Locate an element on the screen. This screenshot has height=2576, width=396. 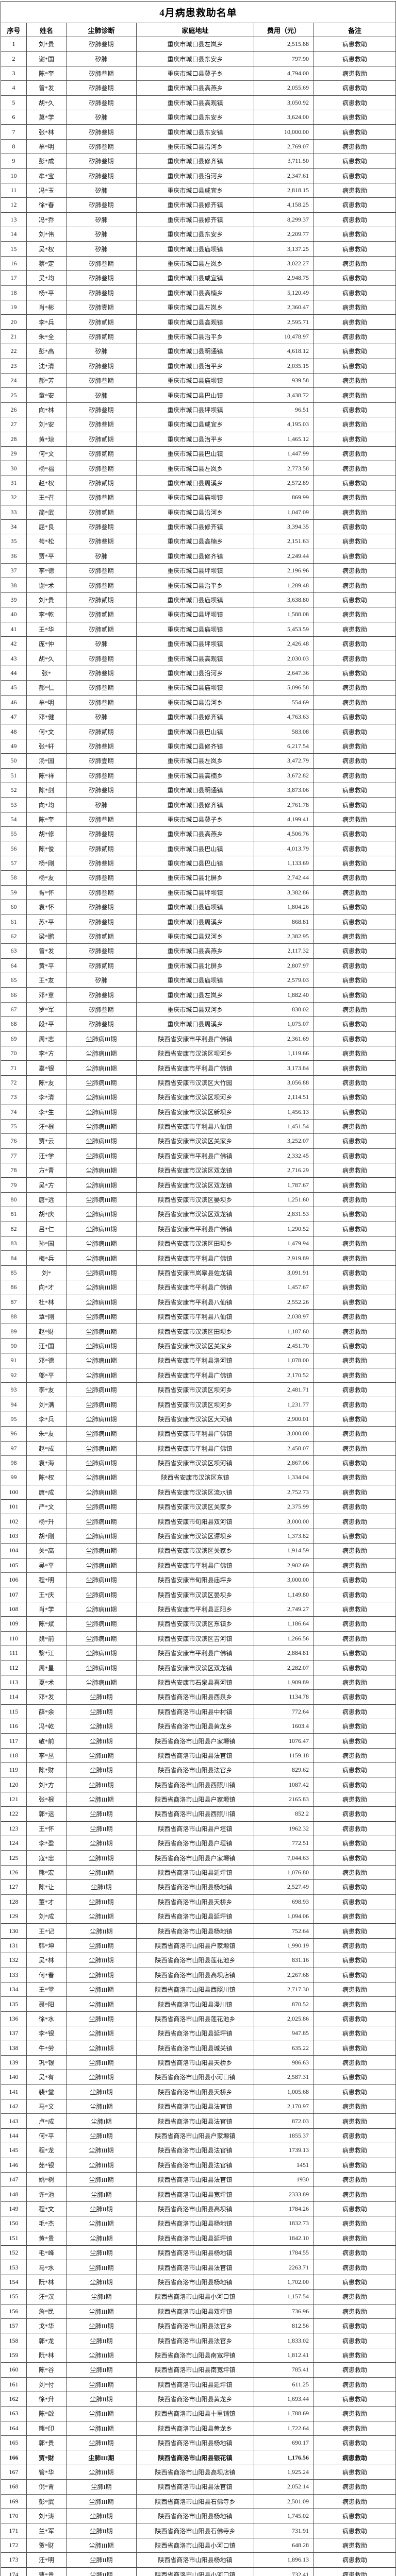
table-row: 74 李*生 尘肺病III期 陕西省安康市汉滨区新坝乡 1,456.13 病患救助 is located at coordinates (198, 1112).